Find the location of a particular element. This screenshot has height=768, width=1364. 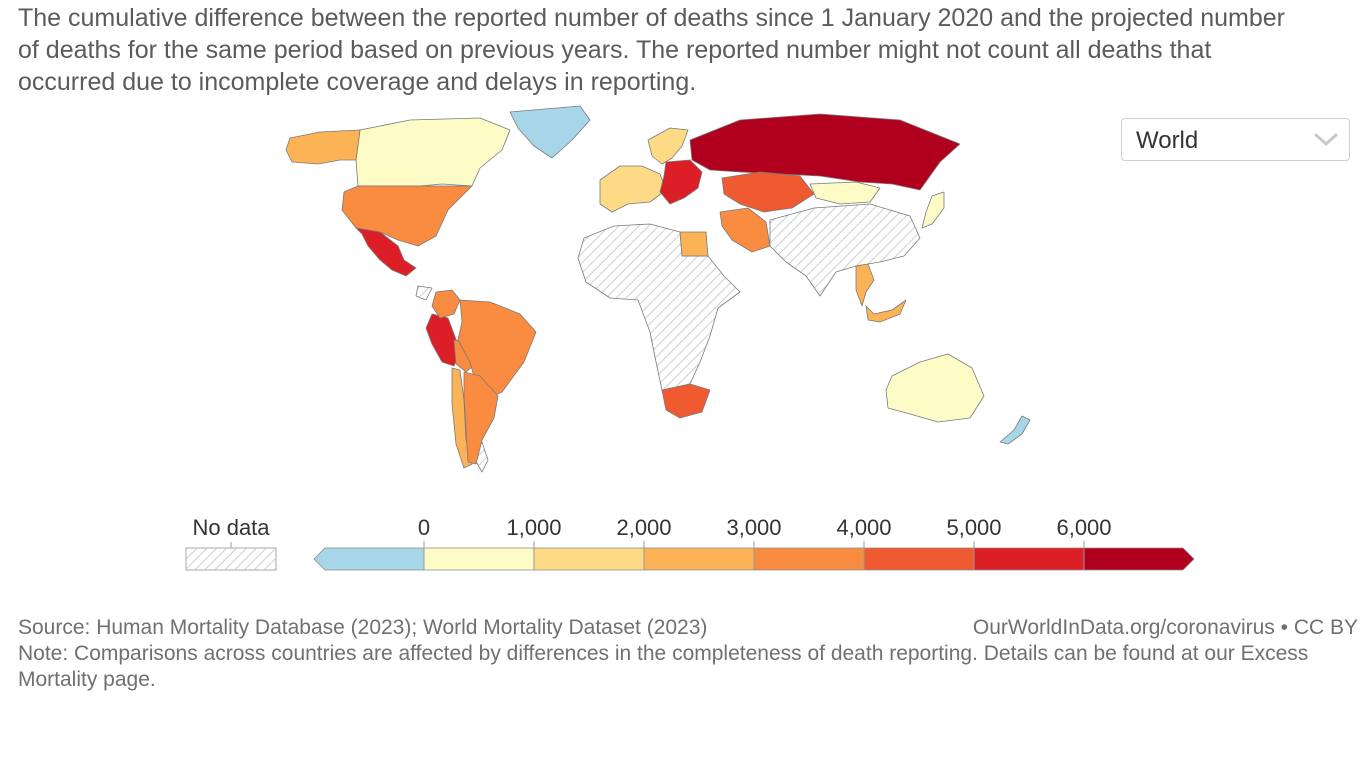

legend-no-data-label: No data is located at coordinates (231, 527).